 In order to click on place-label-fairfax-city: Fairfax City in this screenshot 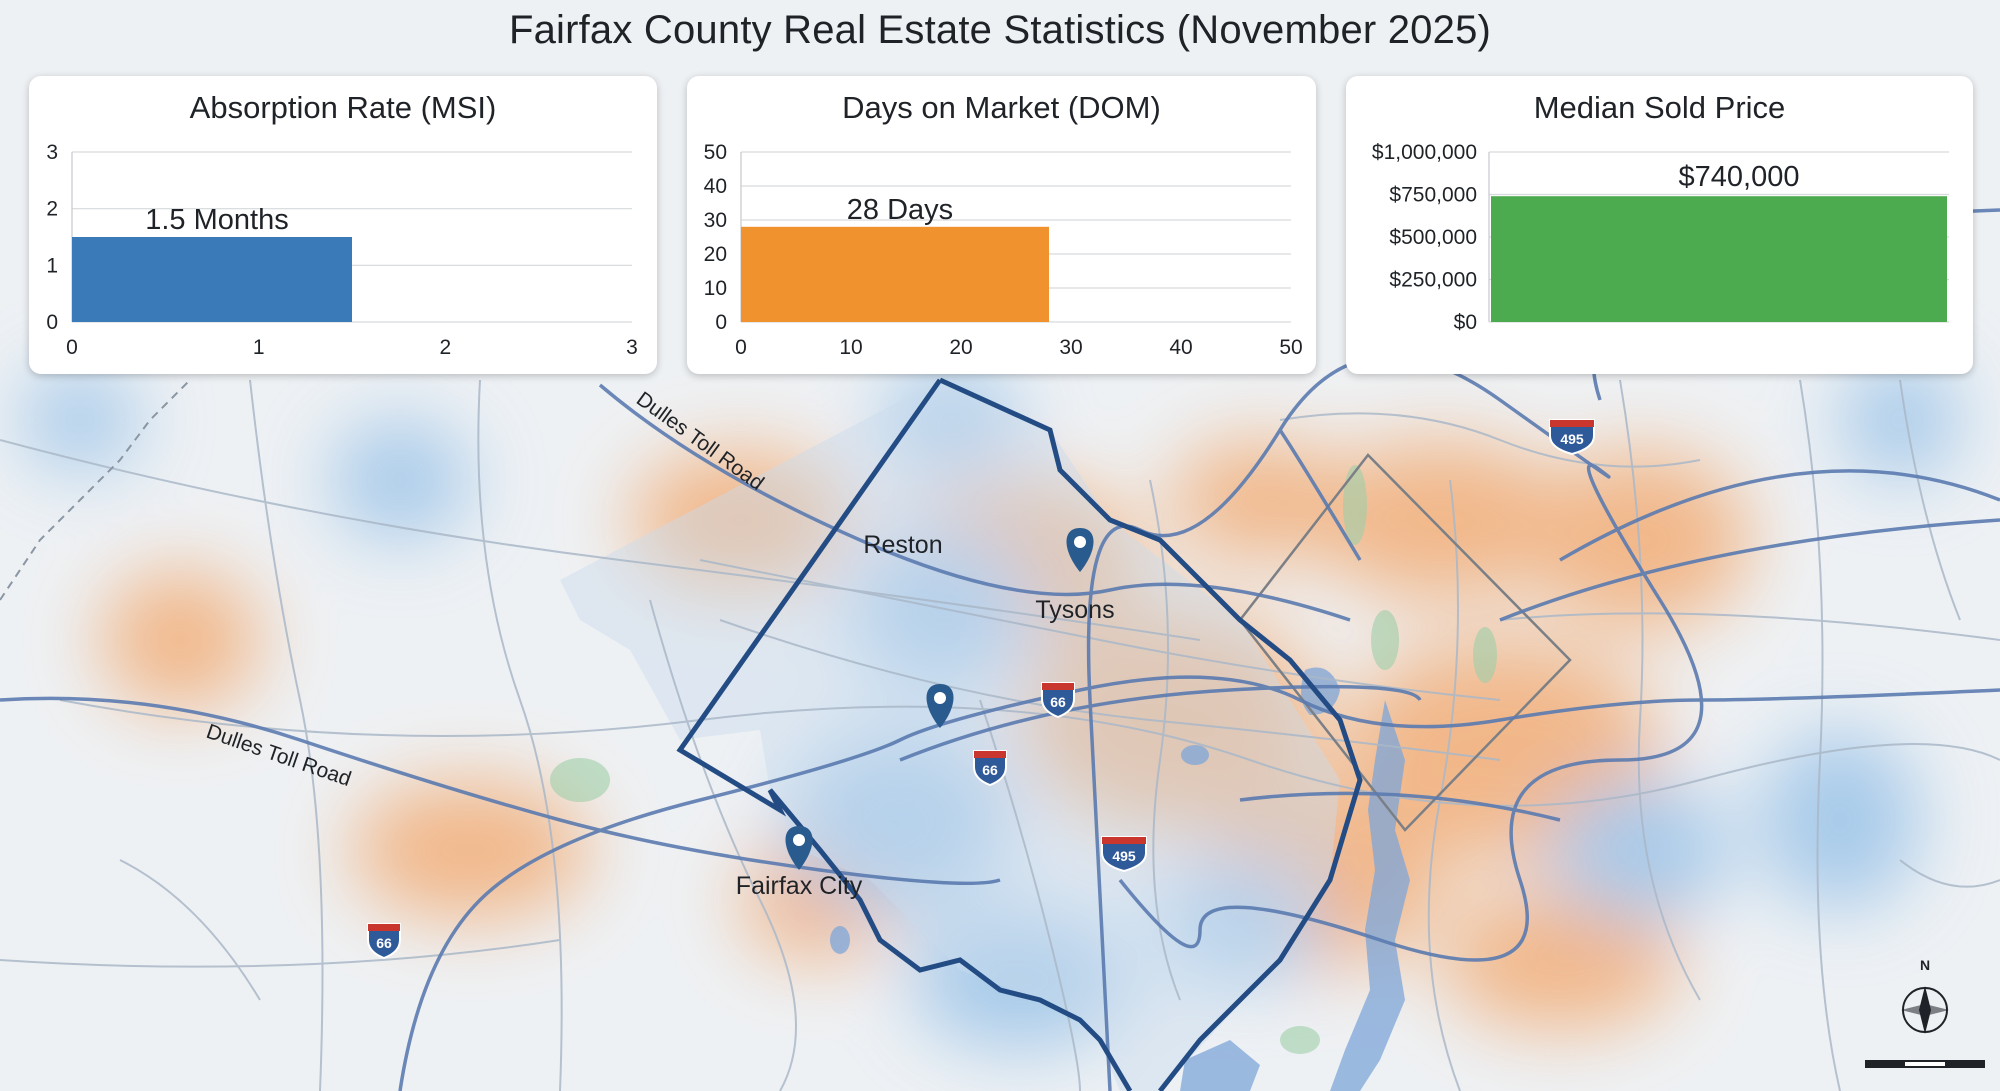, I will do `click(799, 886)`.